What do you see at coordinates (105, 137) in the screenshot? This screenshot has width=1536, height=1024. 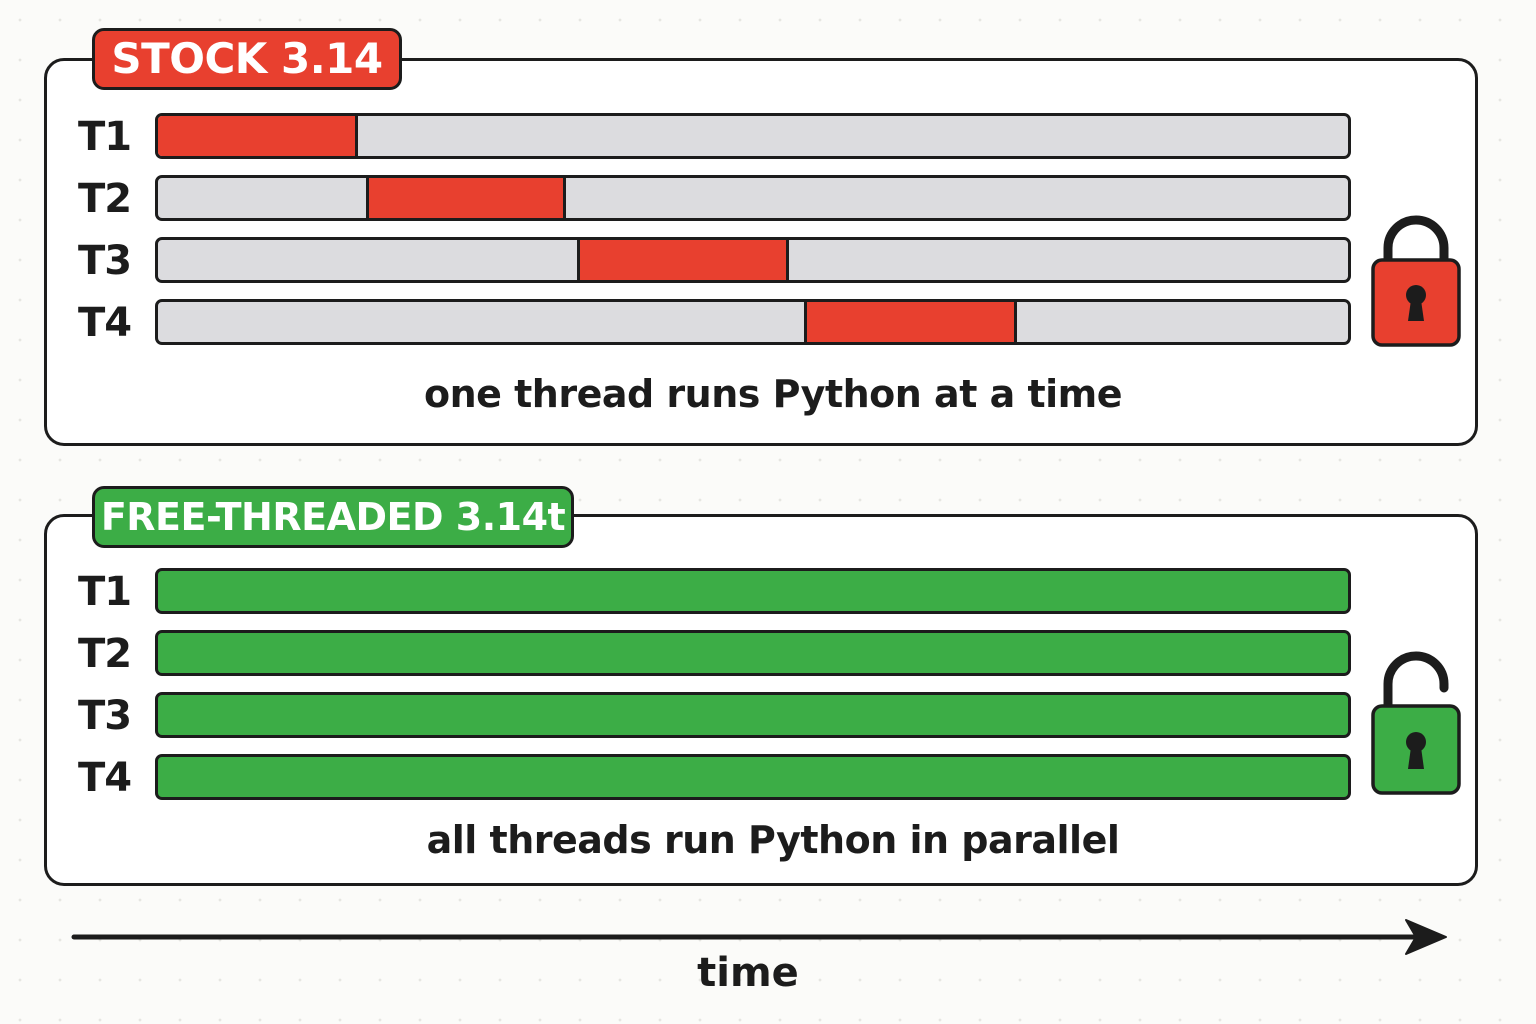 I see `stock-thread-label-t1: T1` at bounding box center [105, 137].